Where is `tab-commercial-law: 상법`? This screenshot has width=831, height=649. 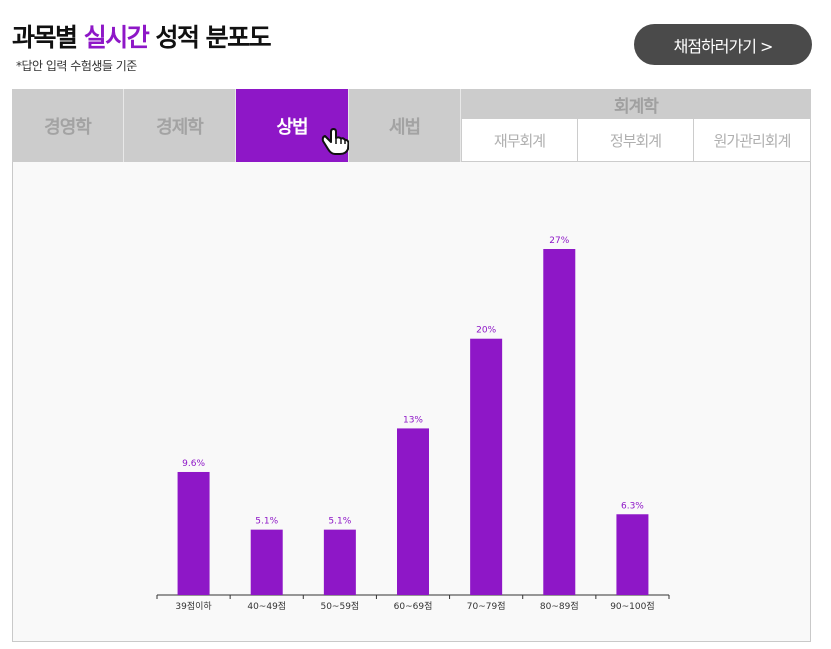
tab-commercial-law: 상법 is located at coordinates (293, 125).